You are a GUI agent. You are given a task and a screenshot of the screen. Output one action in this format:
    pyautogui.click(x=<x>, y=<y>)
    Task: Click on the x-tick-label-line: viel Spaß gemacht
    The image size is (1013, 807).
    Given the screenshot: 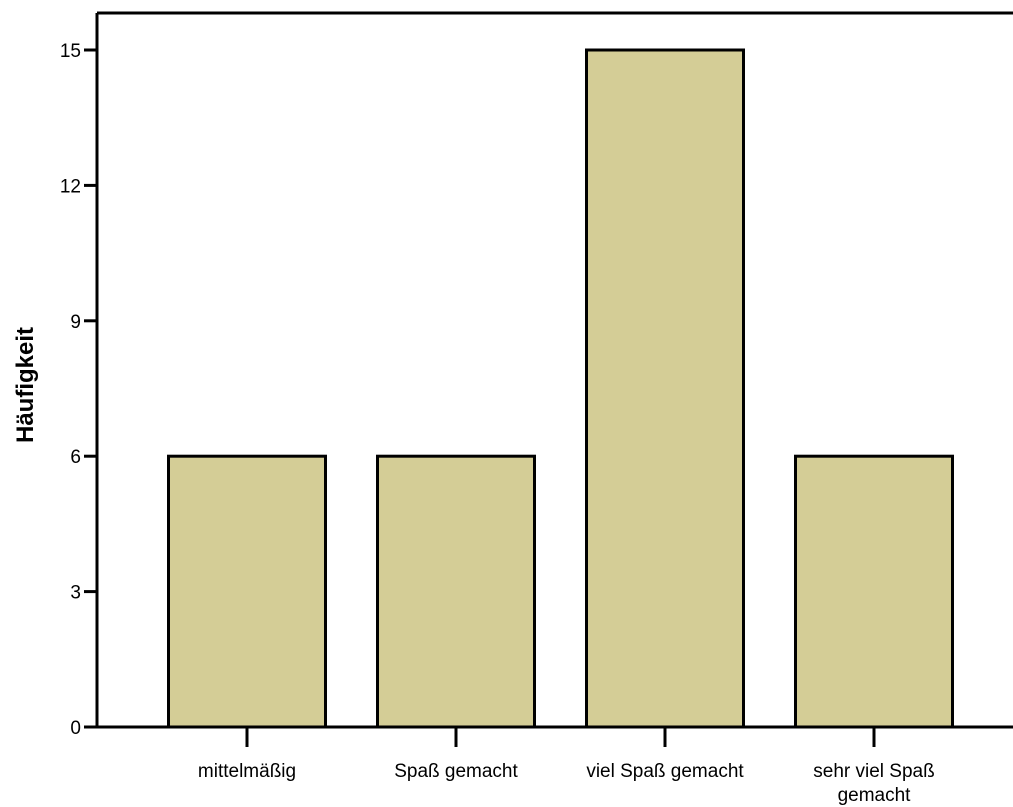 What is the action you would take?
    pyautogui.click(x=665, y=771)
    